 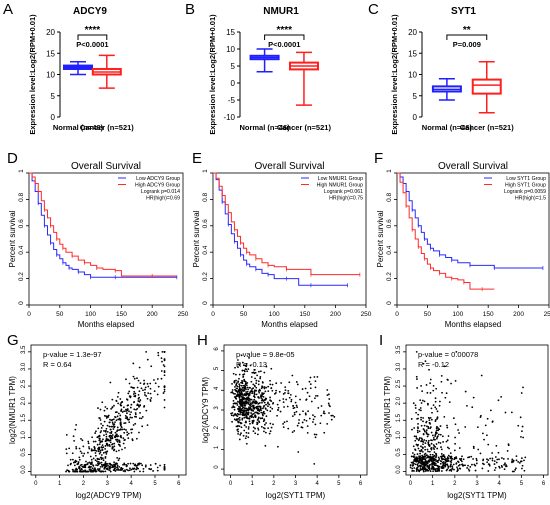 What do you see at coordinates (530, 199) in the screenshot?
I see `legend-entry: HR(high)=1.5` at bounding box center [530, 199].